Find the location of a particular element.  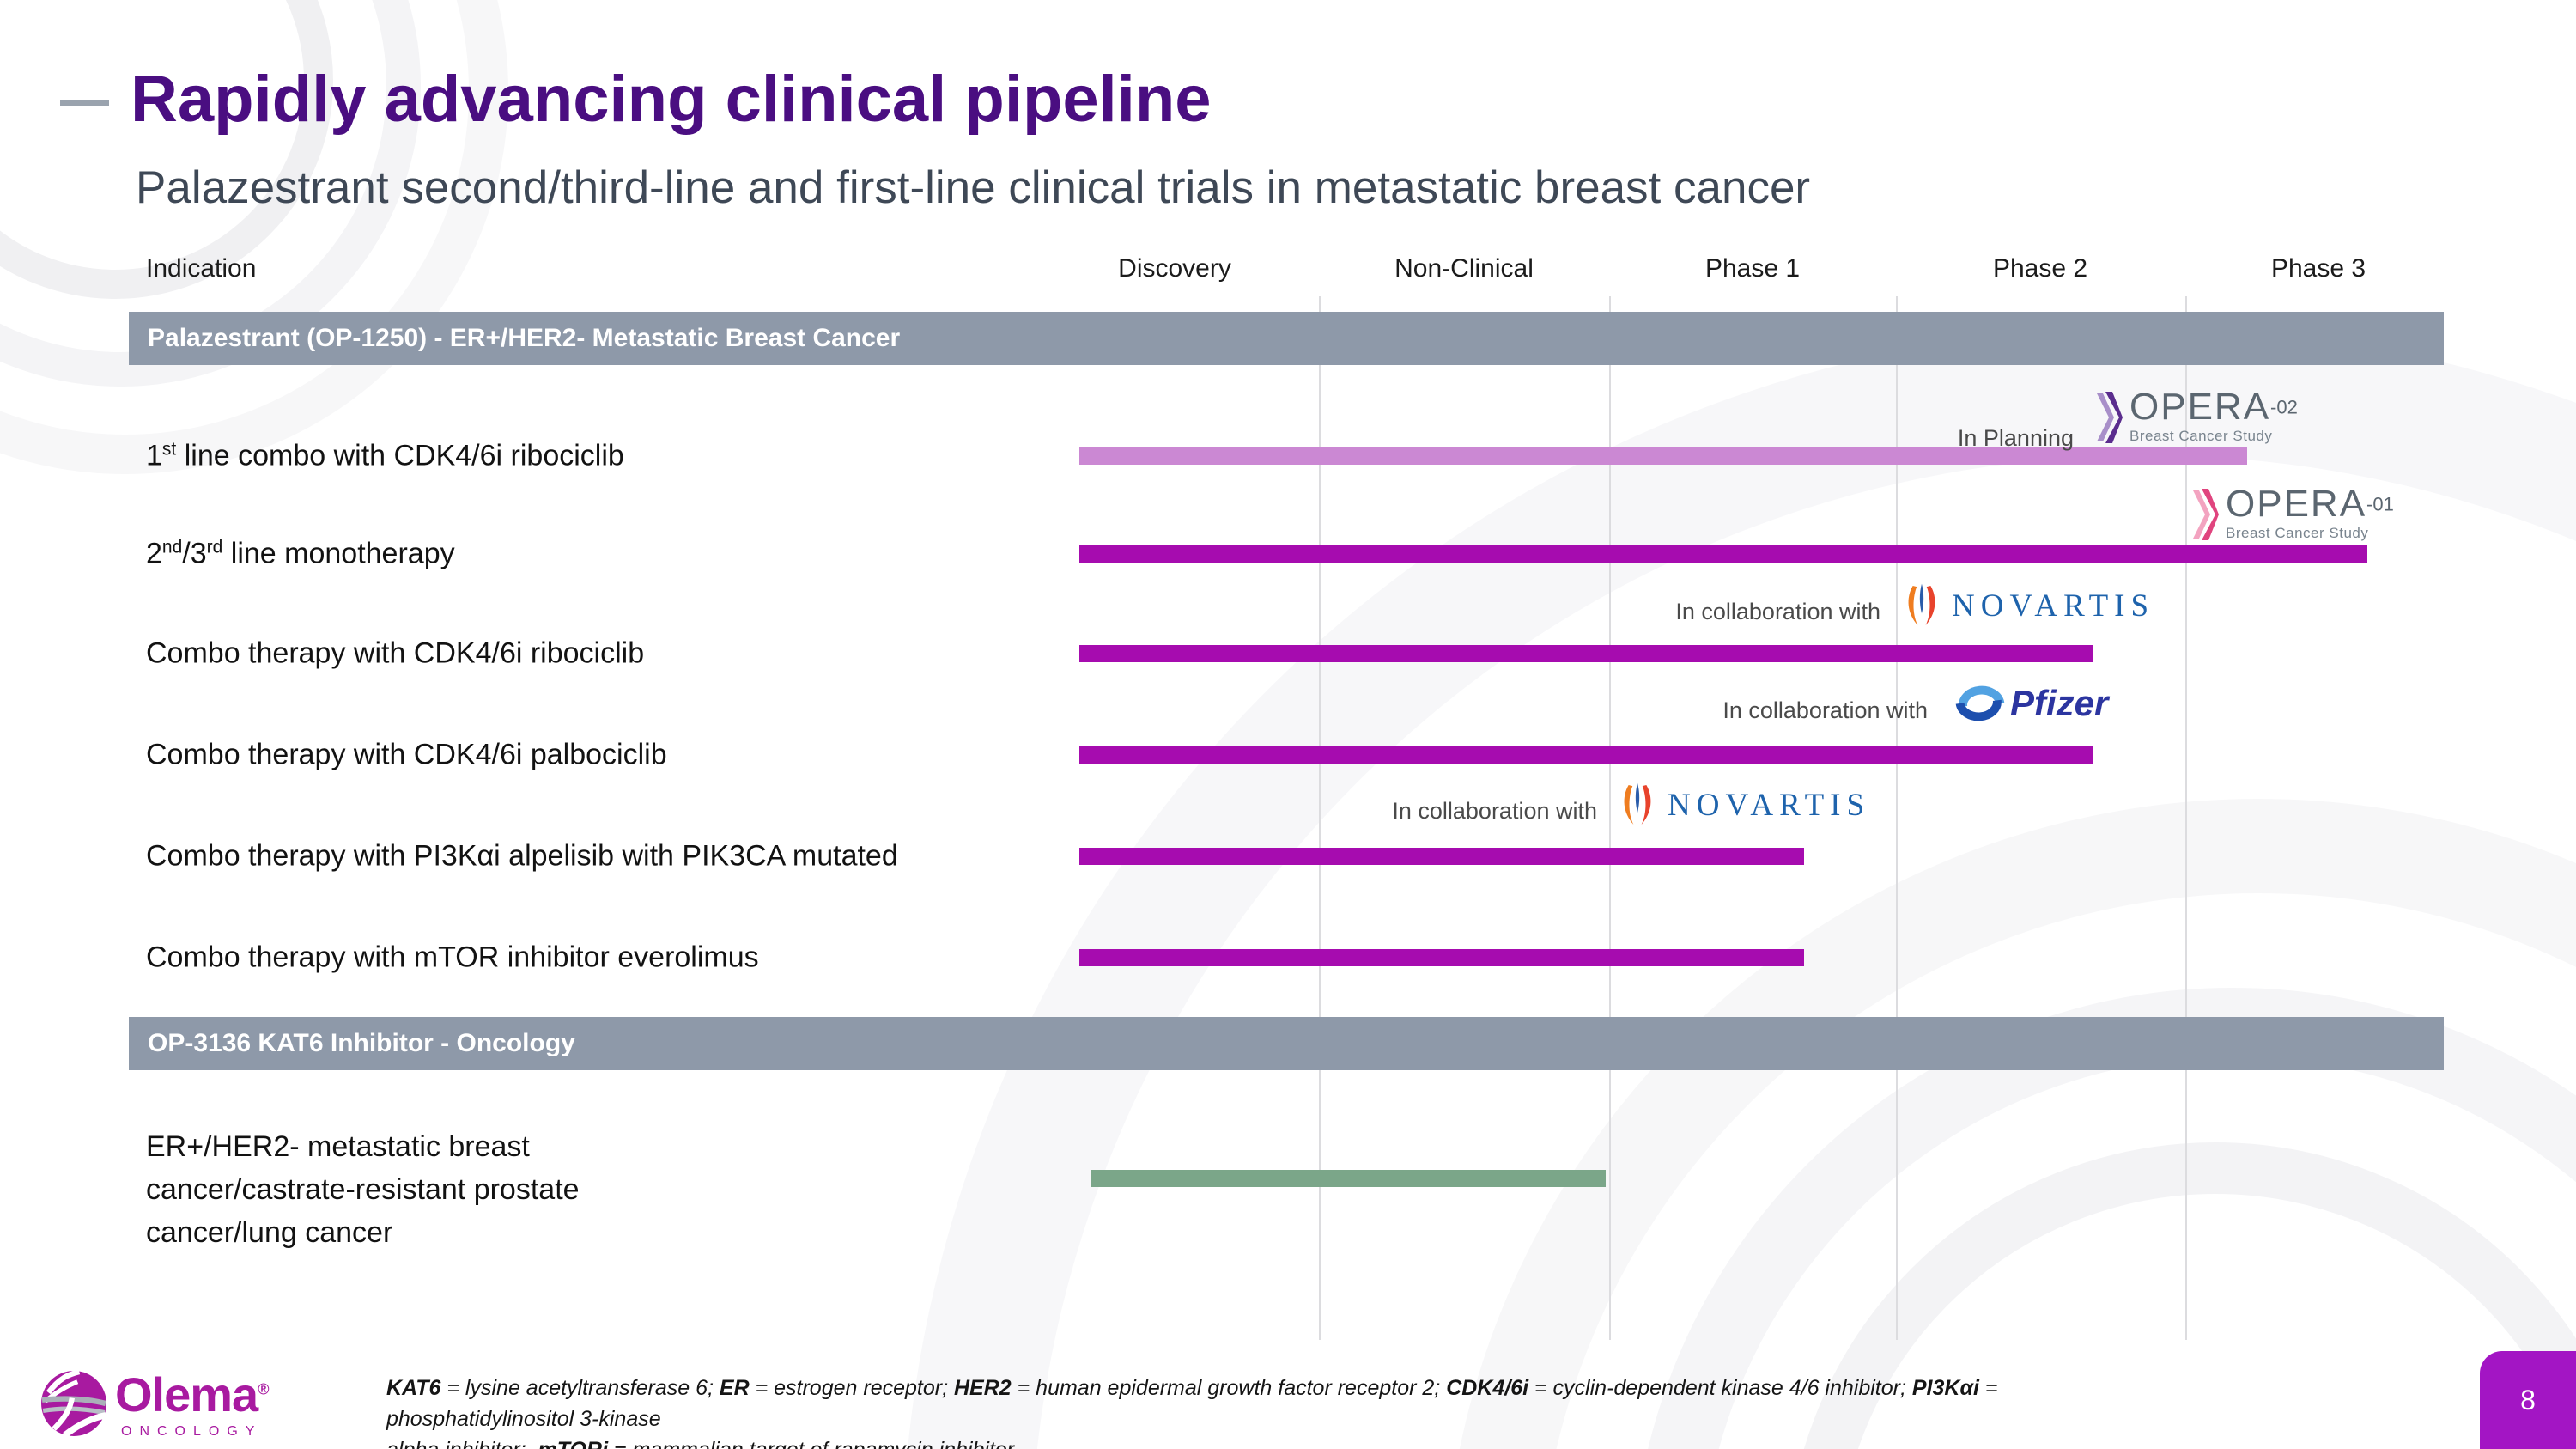

page-title: Rapidly advancing clinical pipeline is located at coordinates (671, 99).